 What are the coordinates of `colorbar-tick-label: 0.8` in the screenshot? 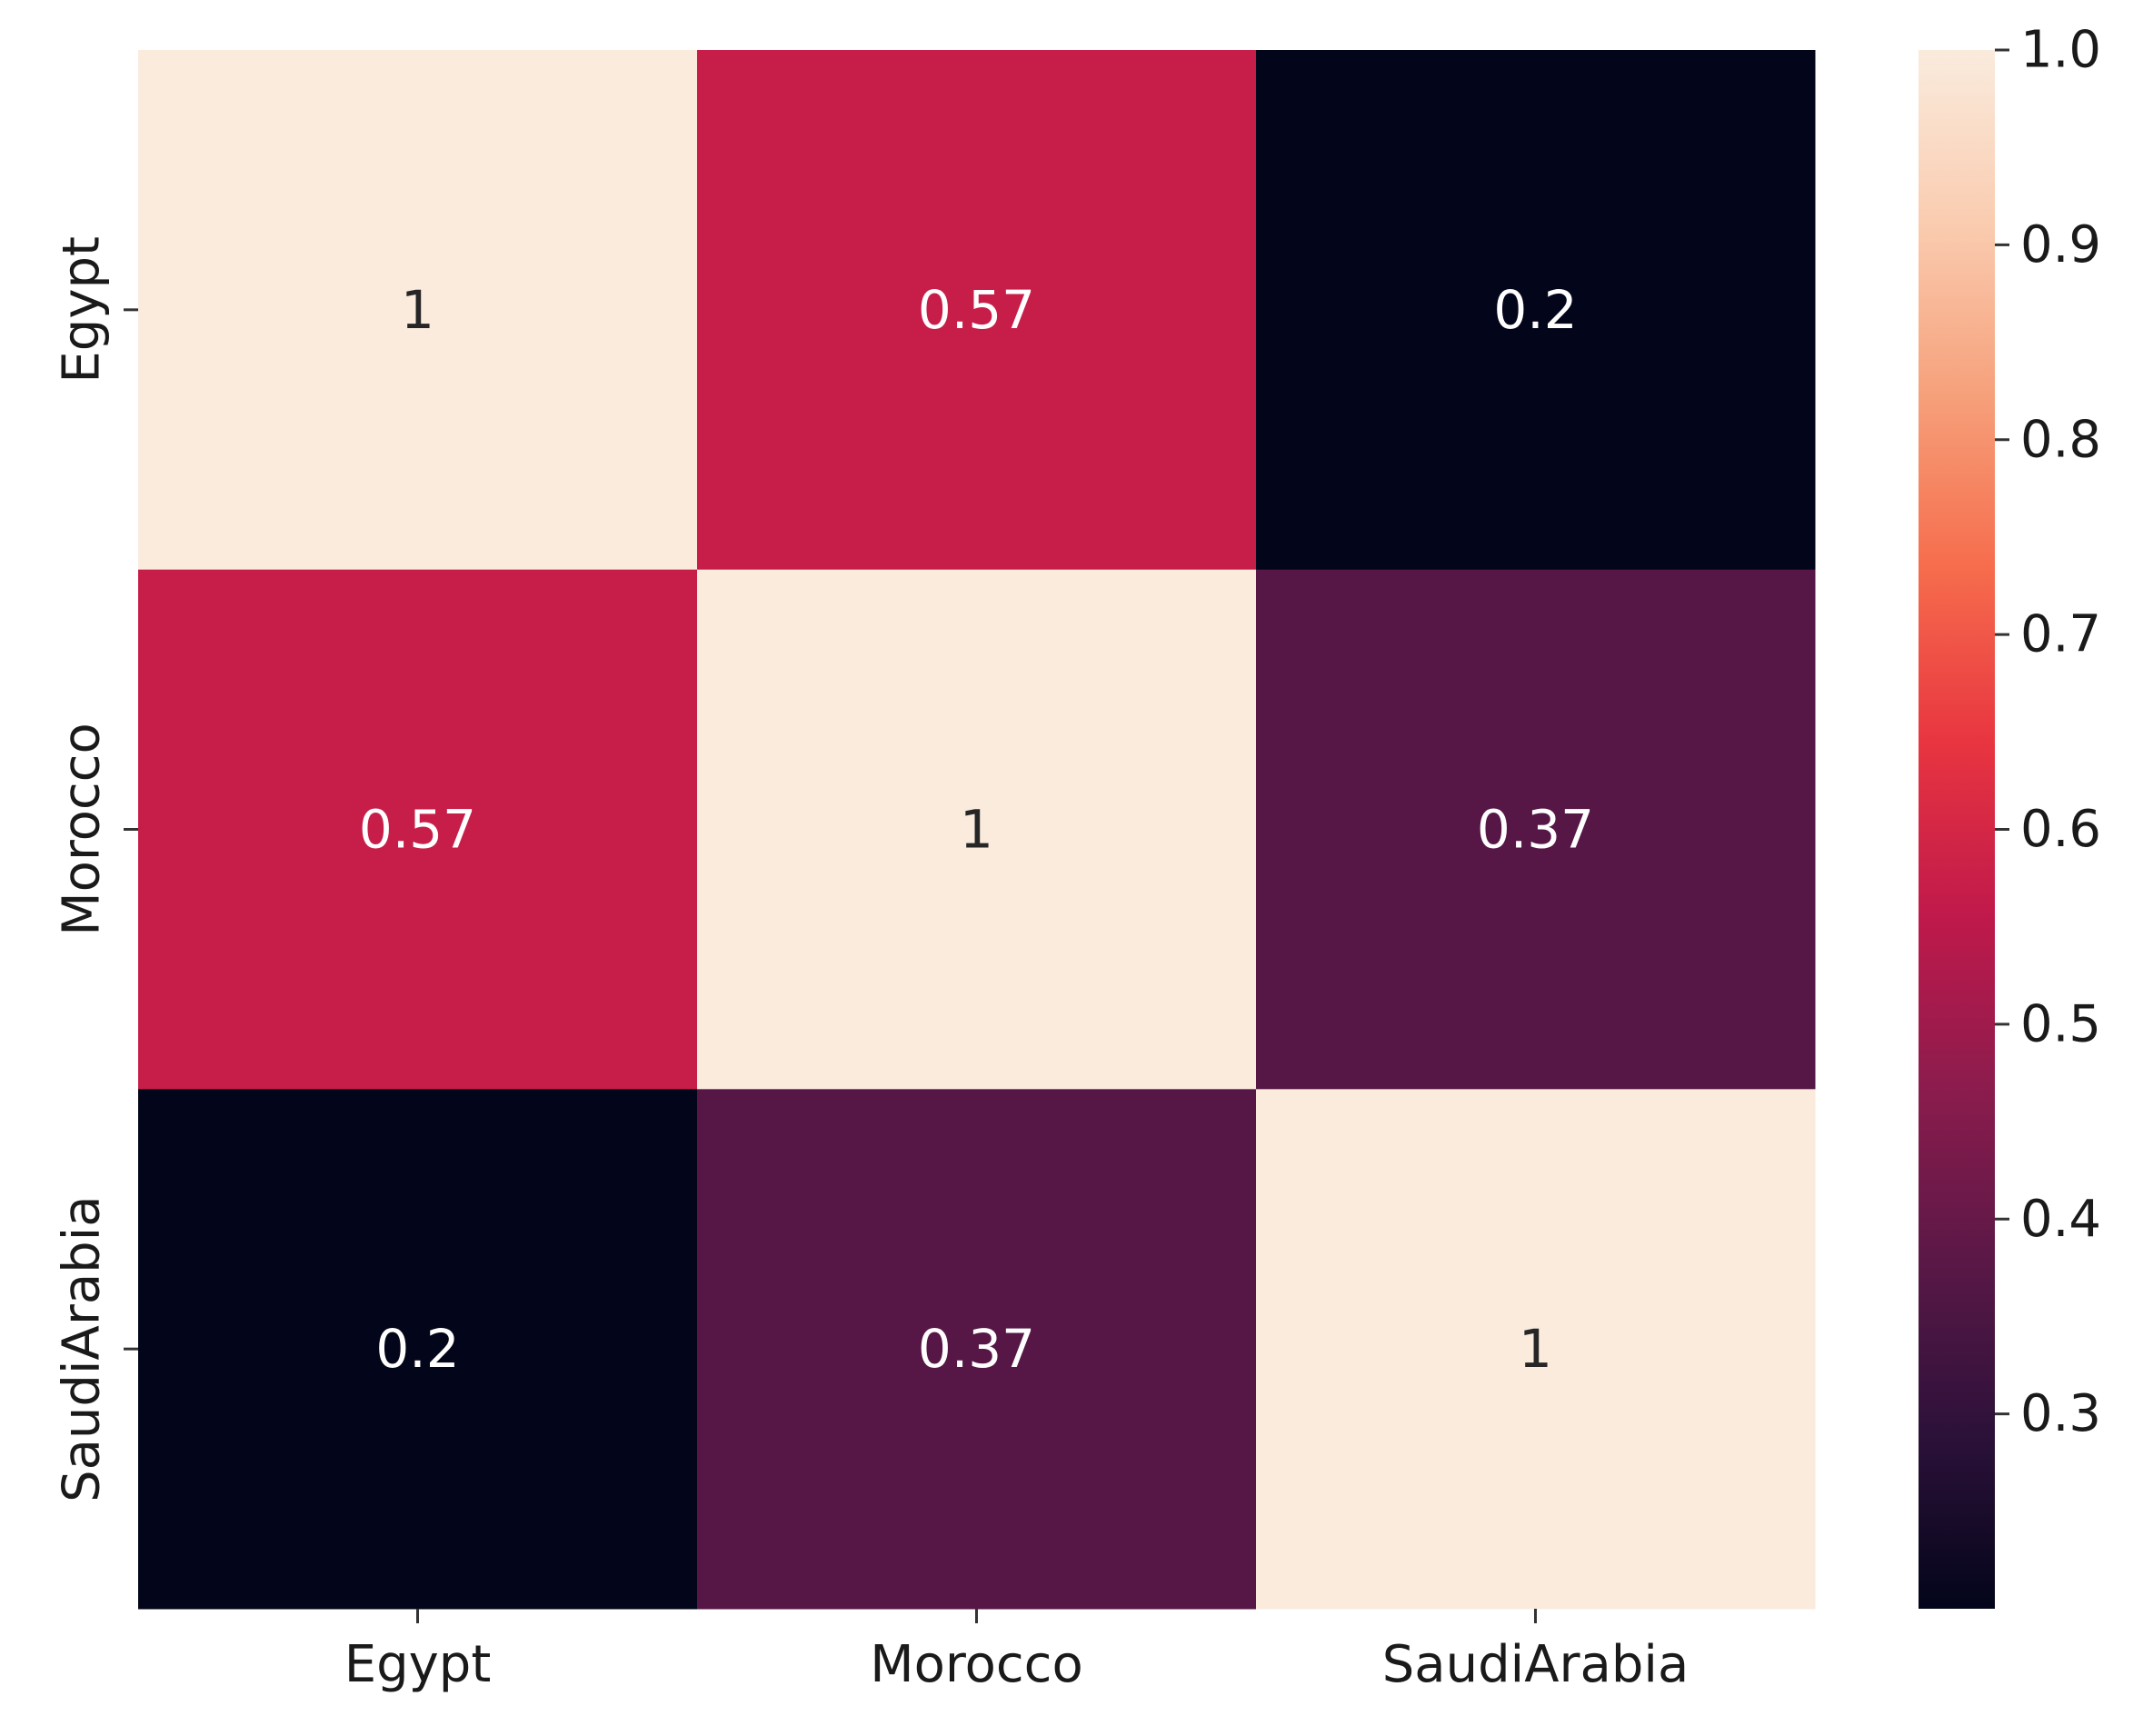 It's located at (2060, 439).